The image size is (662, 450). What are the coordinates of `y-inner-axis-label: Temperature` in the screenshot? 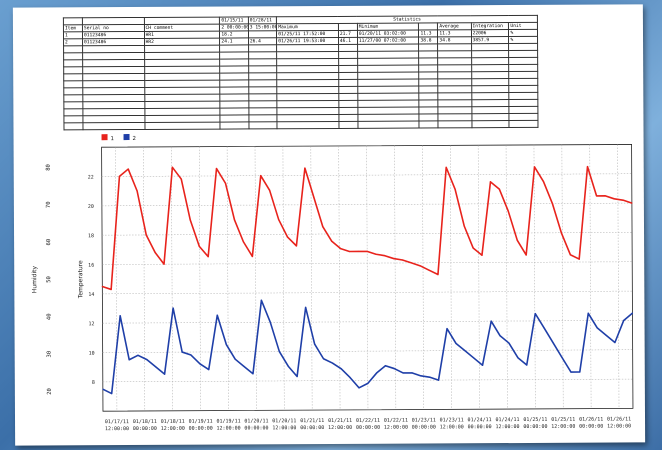 It's located at (80, 279).